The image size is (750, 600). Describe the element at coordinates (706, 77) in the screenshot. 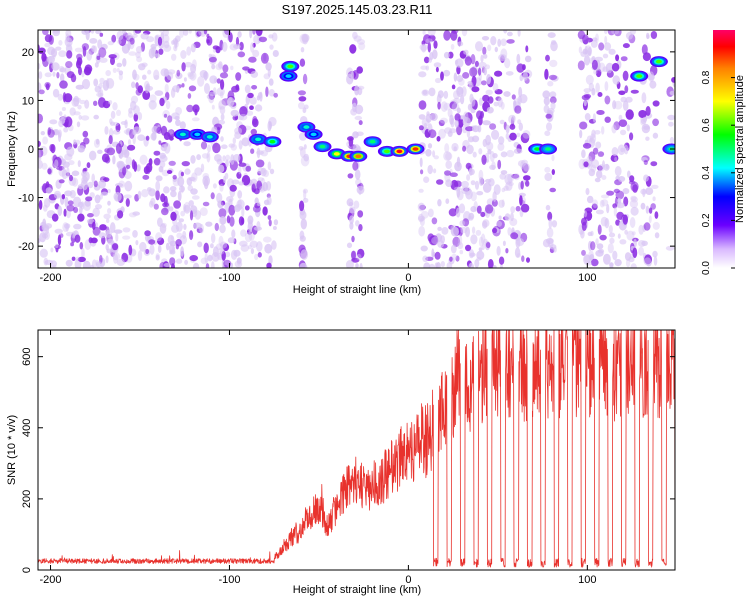

I see `colorbar-tick-label: 0.8` at that location.